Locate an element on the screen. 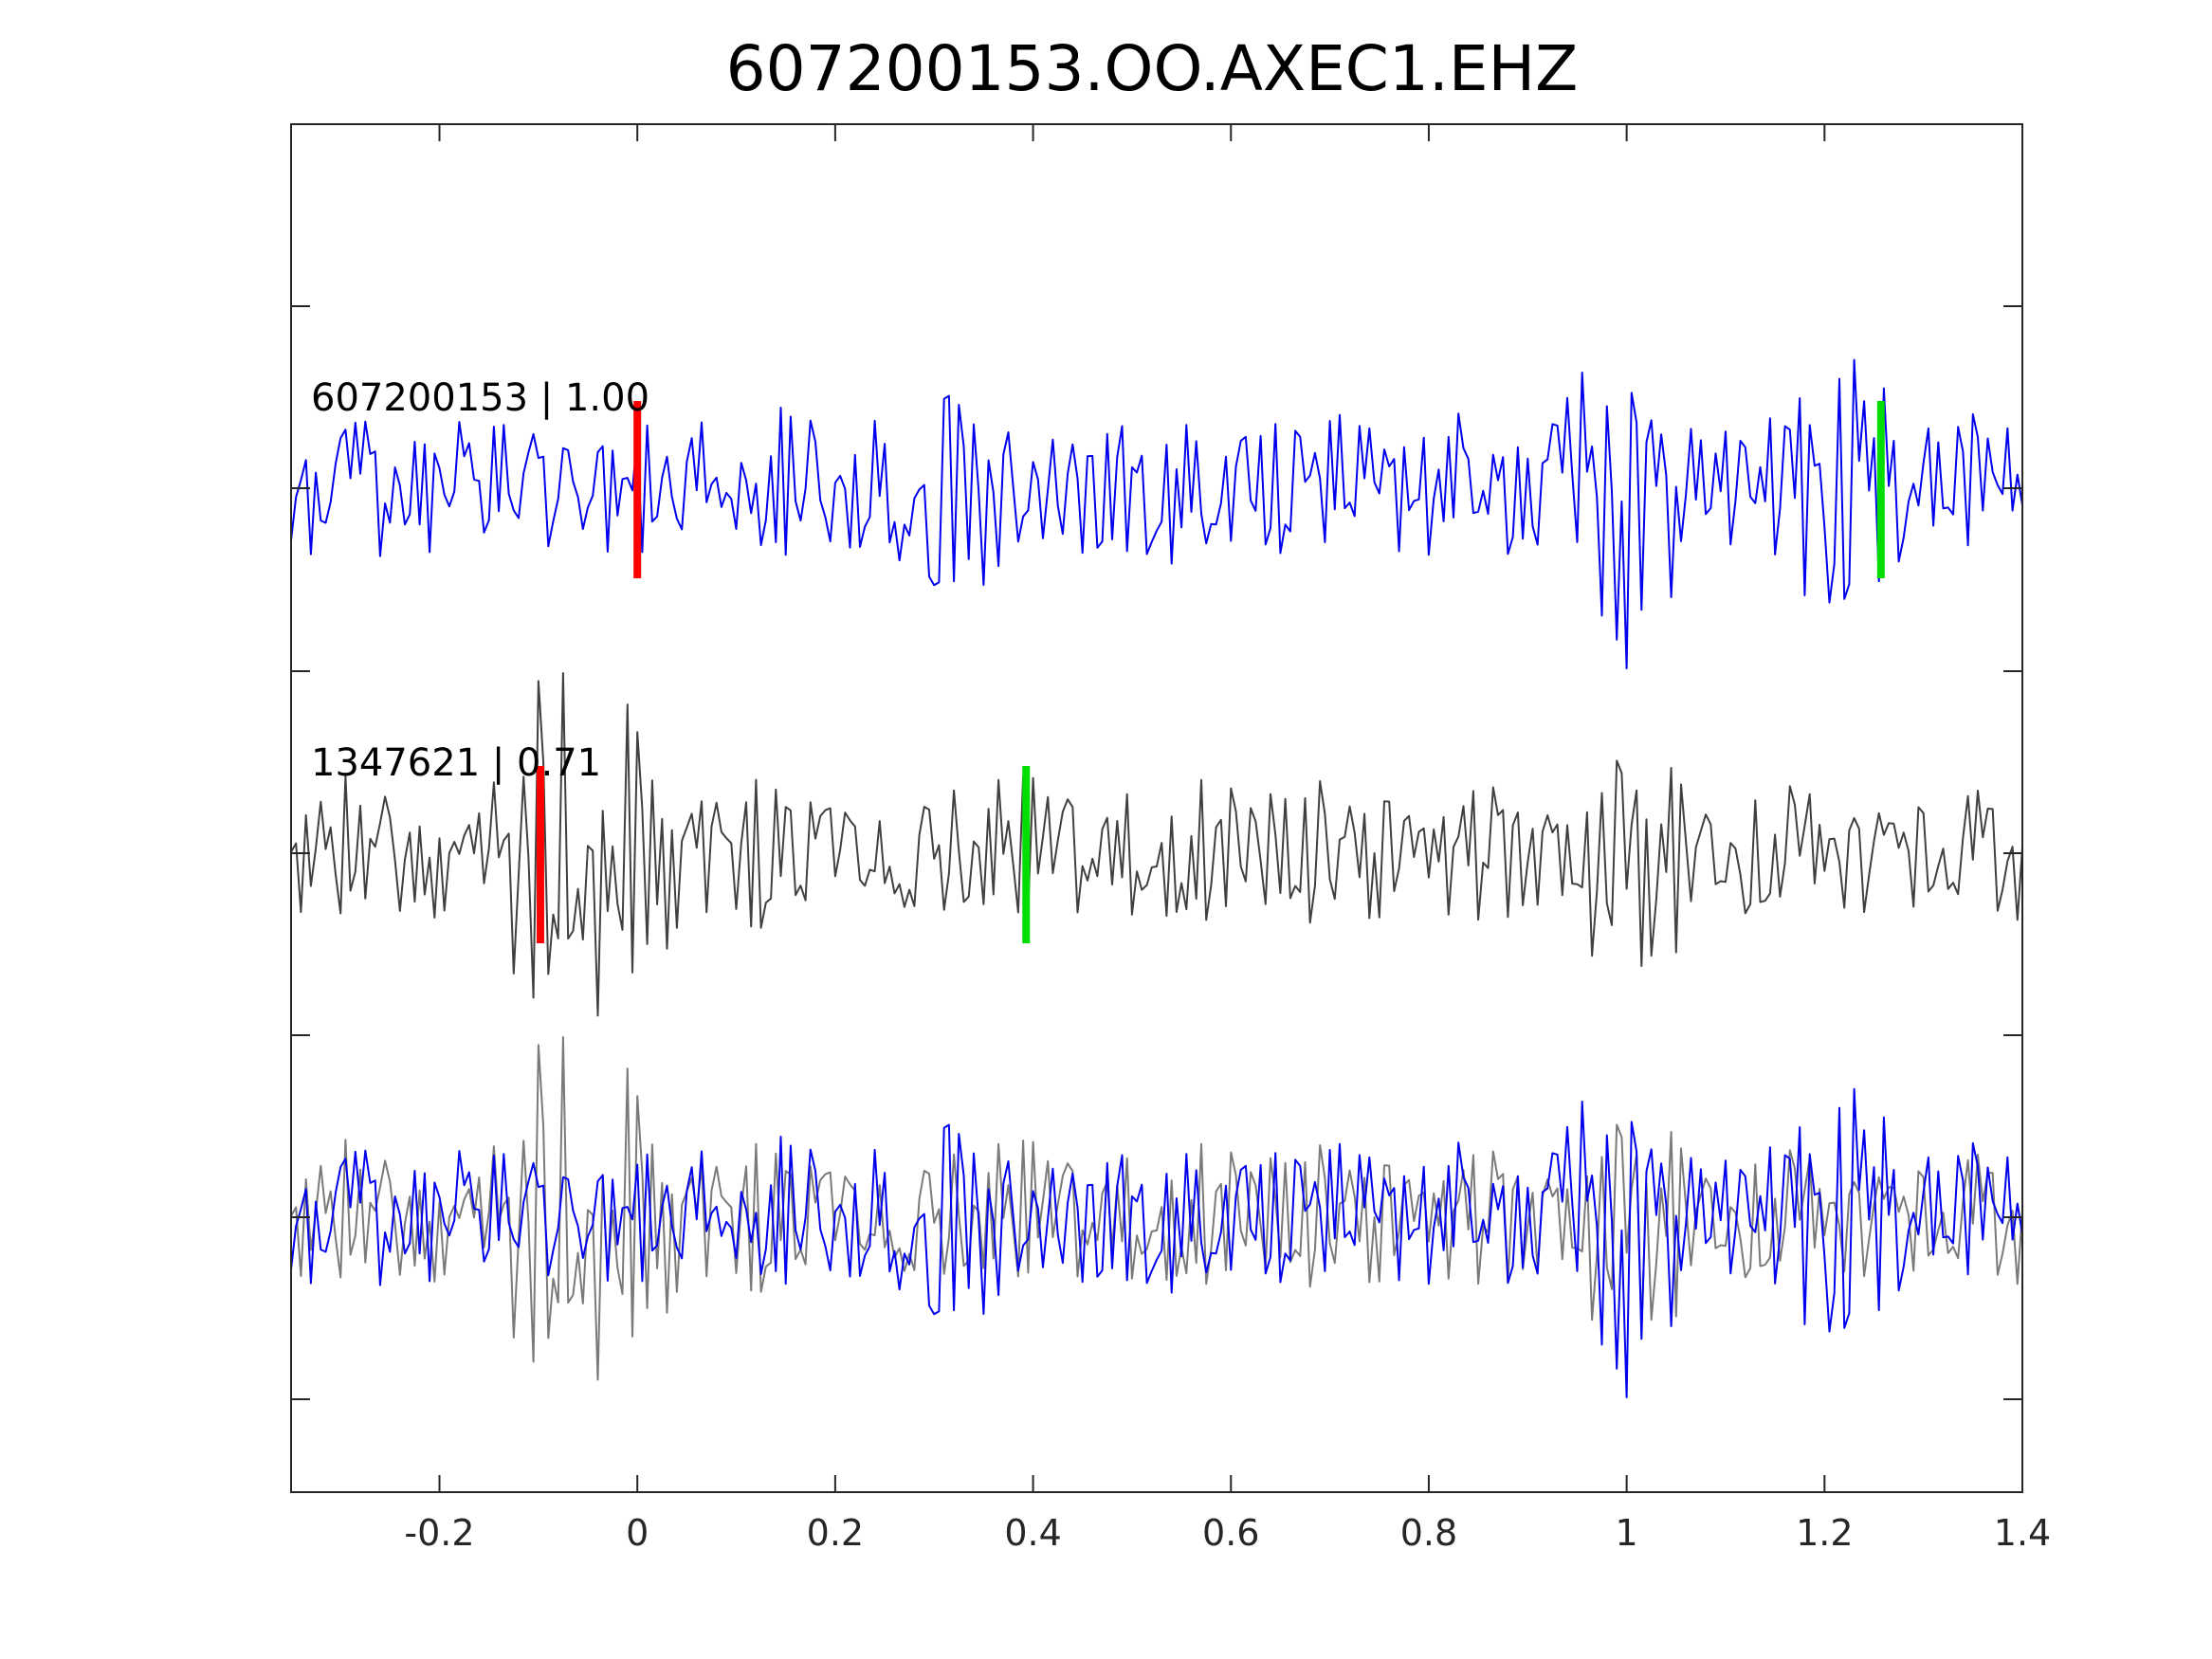 The height and width of the screenshot is (1659, 2212). x-tick-label: 0.4 is located at coordinates (1032, 1533).